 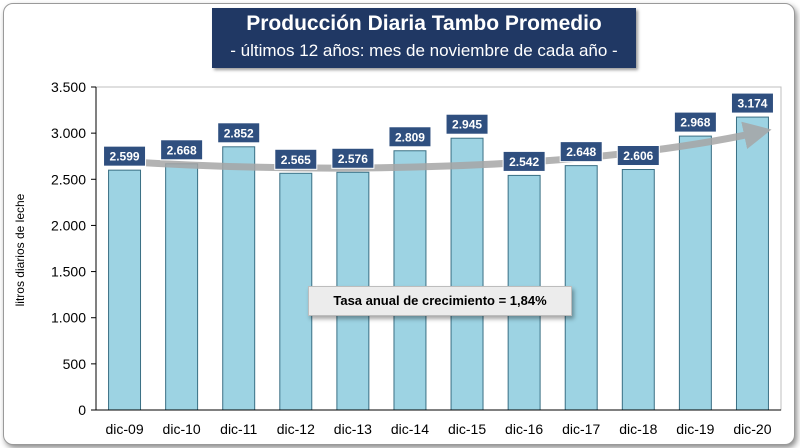 I want to click on x-tick-label: dic-10, so click(x=182, y=429).